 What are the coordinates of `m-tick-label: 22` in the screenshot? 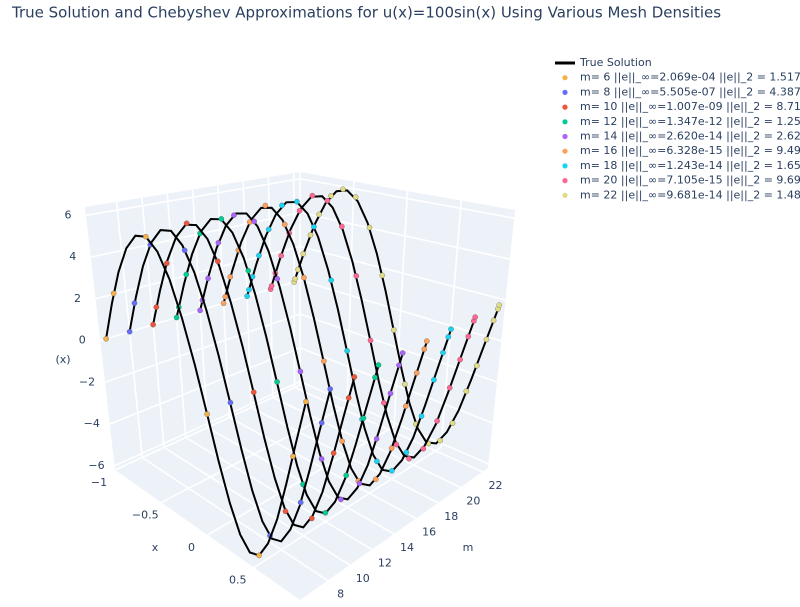 It's located at (495, 485).